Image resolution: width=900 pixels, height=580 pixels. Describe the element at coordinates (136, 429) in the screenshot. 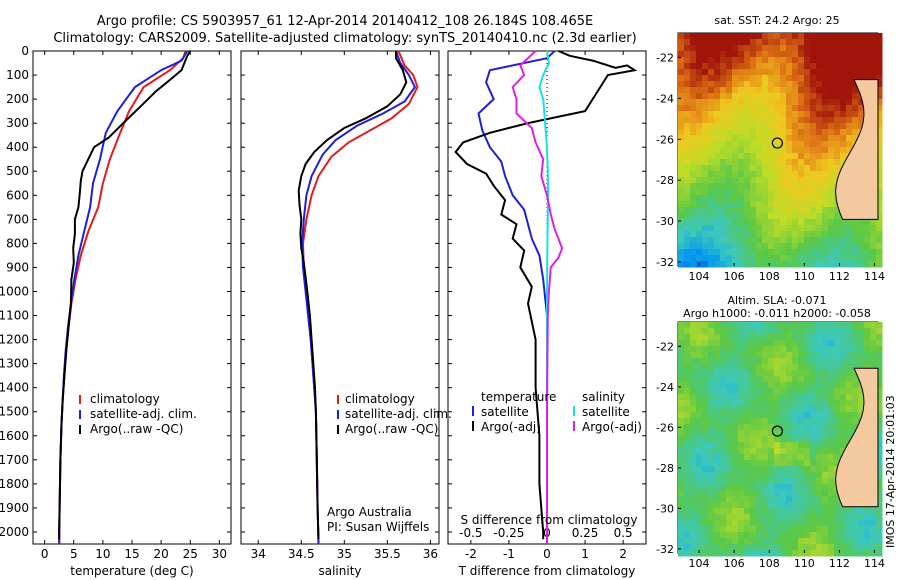

I see `legend-argo: Argo(..raw -QC)` at that location.